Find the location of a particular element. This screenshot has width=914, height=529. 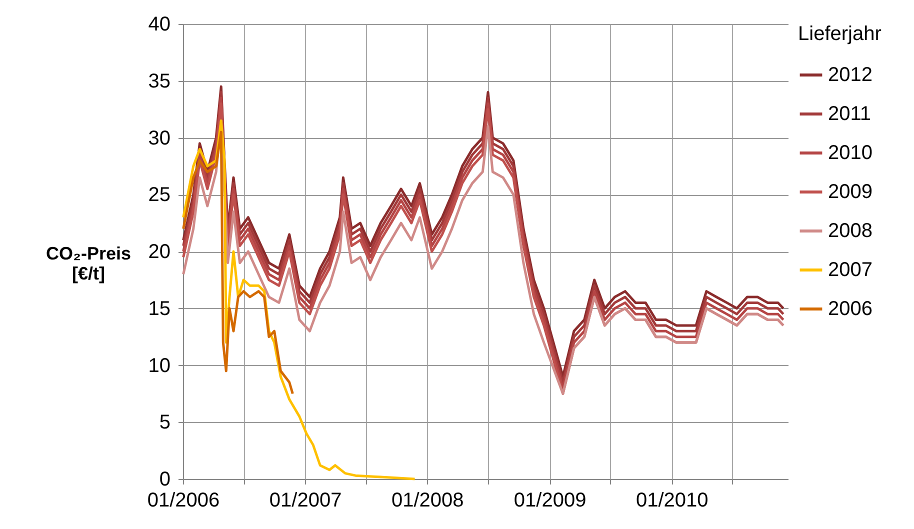

y-tick-label: 35 is located at coordinates (159, 81).